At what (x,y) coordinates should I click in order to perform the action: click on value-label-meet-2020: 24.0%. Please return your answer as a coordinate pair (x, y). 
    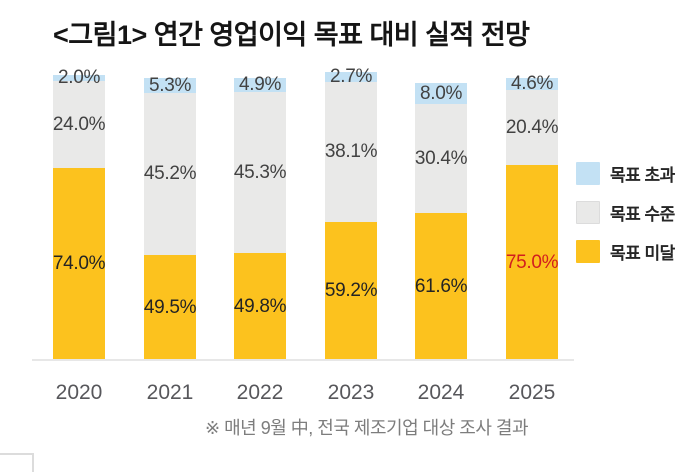
    Looking at the image, I should click on (79, 124).